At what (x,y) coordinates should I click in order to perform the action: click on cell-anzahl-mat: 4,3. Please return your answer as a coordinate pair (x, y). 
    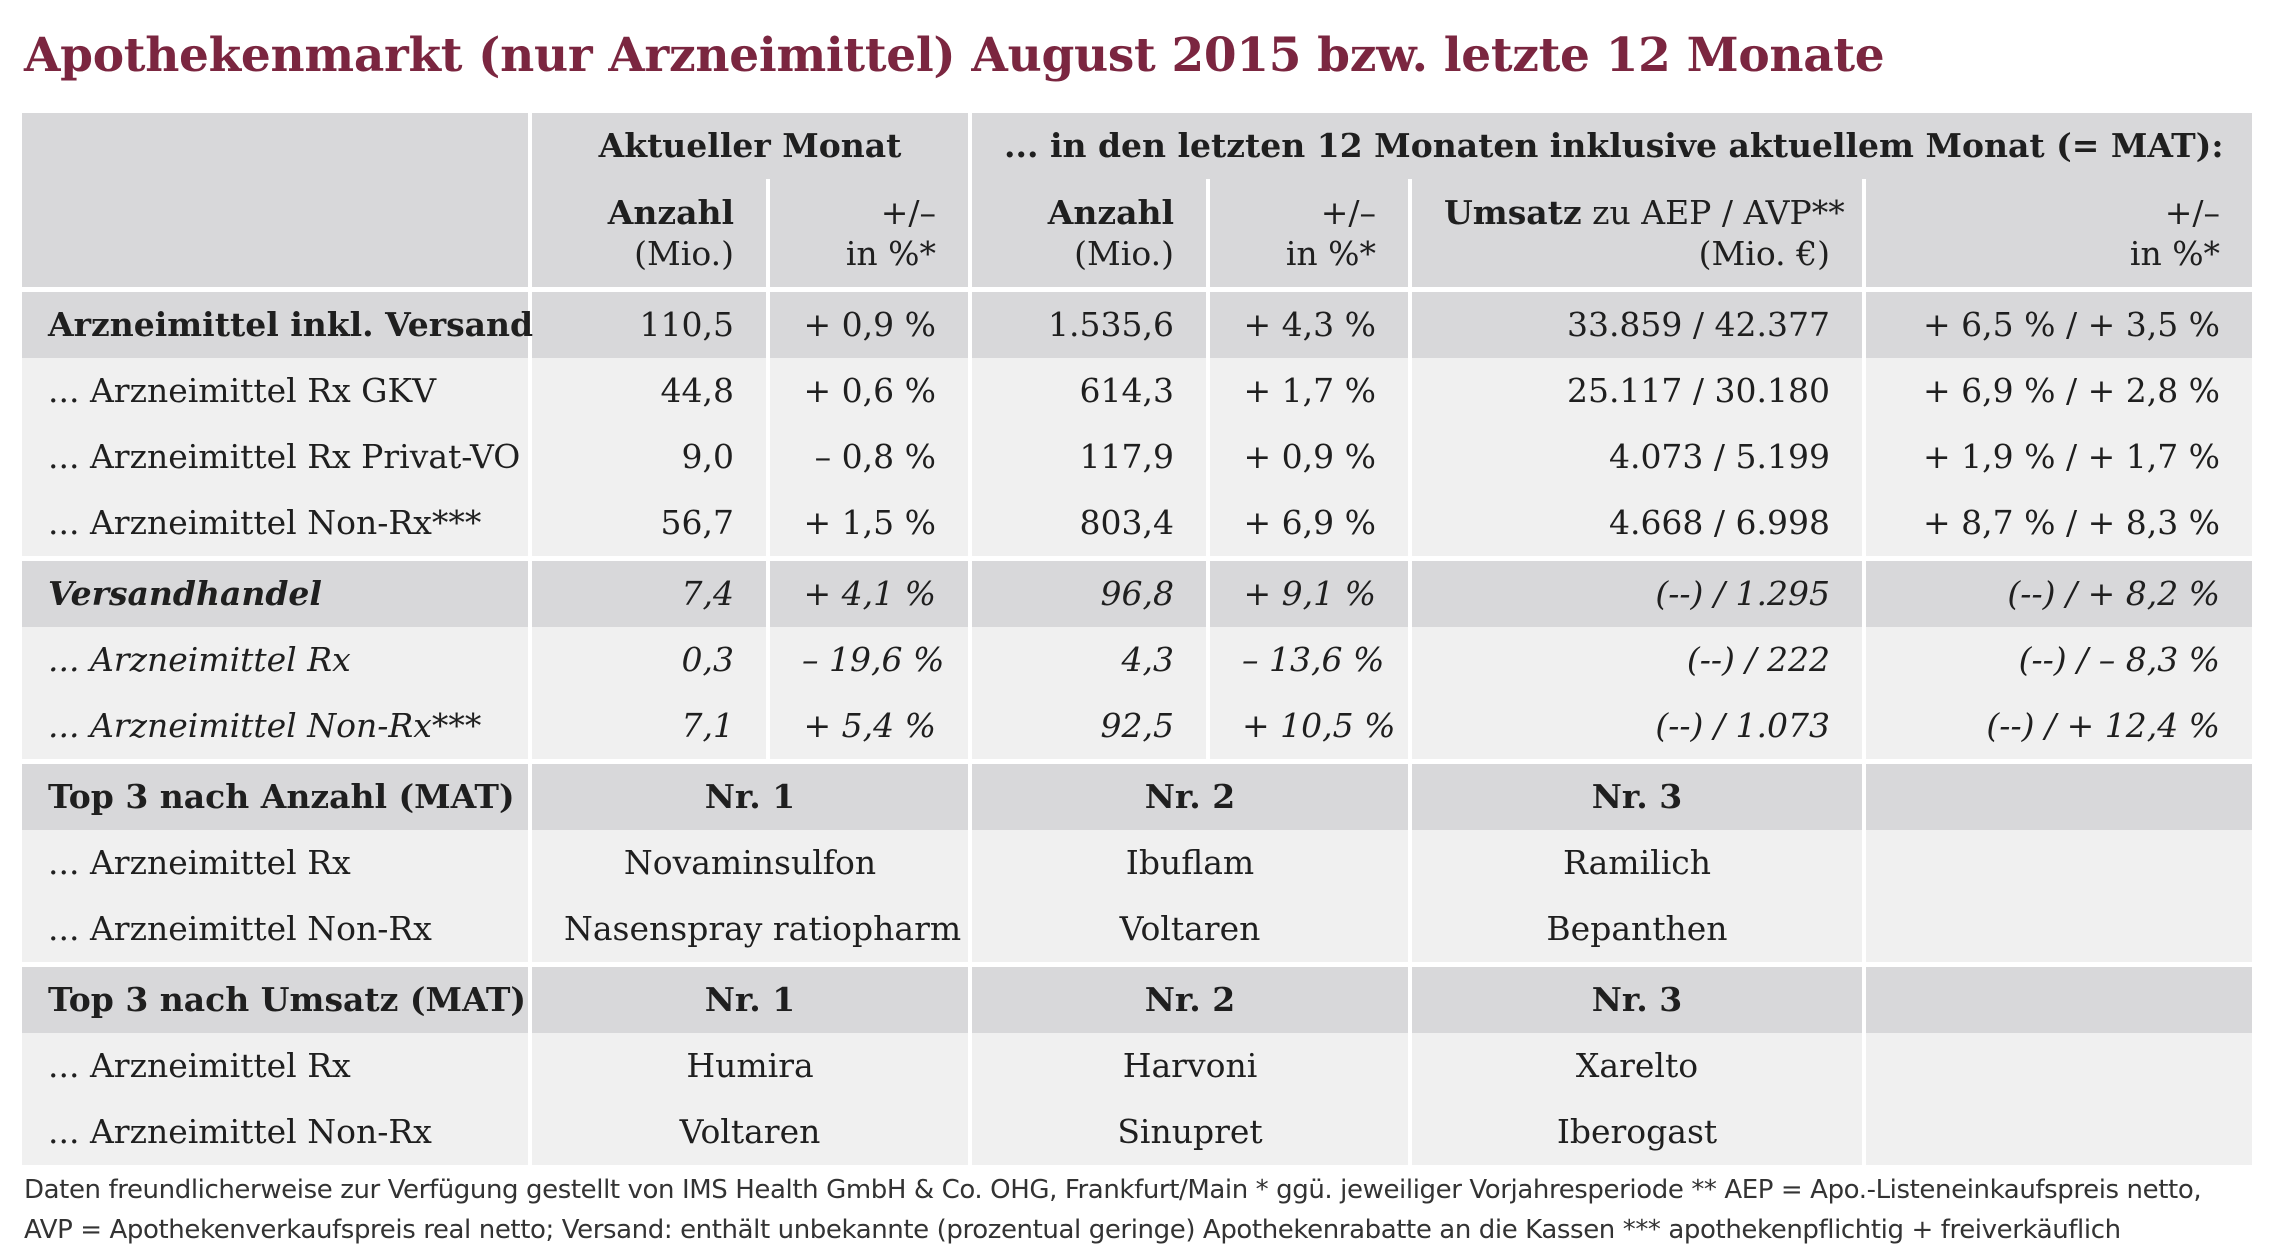
    Looking at the image, I should click on (1089, 660).